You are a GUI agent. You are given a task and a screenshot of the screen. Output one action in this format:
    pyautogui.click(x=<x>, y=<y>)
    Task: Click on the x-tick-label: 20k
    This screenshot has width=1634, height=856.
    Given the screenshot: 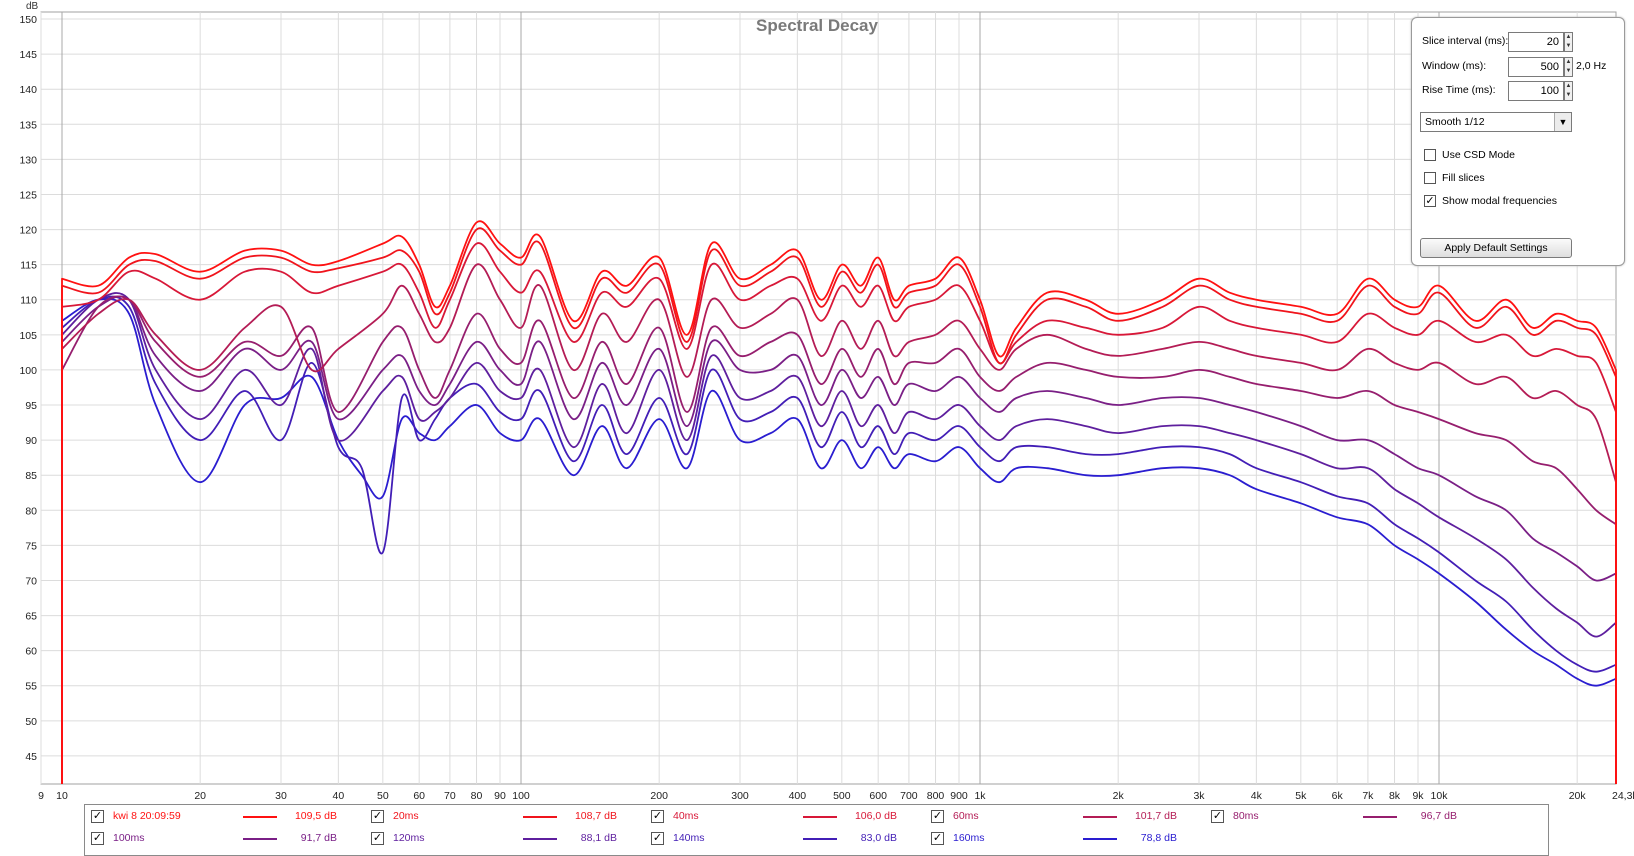 What is the action you would take?
    pyautogui.click(x=1578, y=796)
    